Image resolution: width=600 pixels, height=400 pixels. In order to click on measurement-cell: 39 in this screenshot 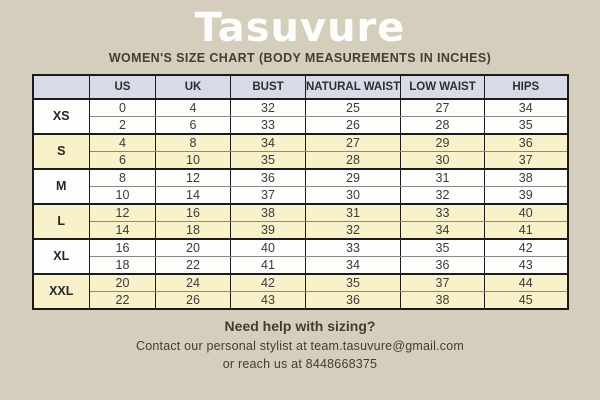, I will do `click(268, 230)`.